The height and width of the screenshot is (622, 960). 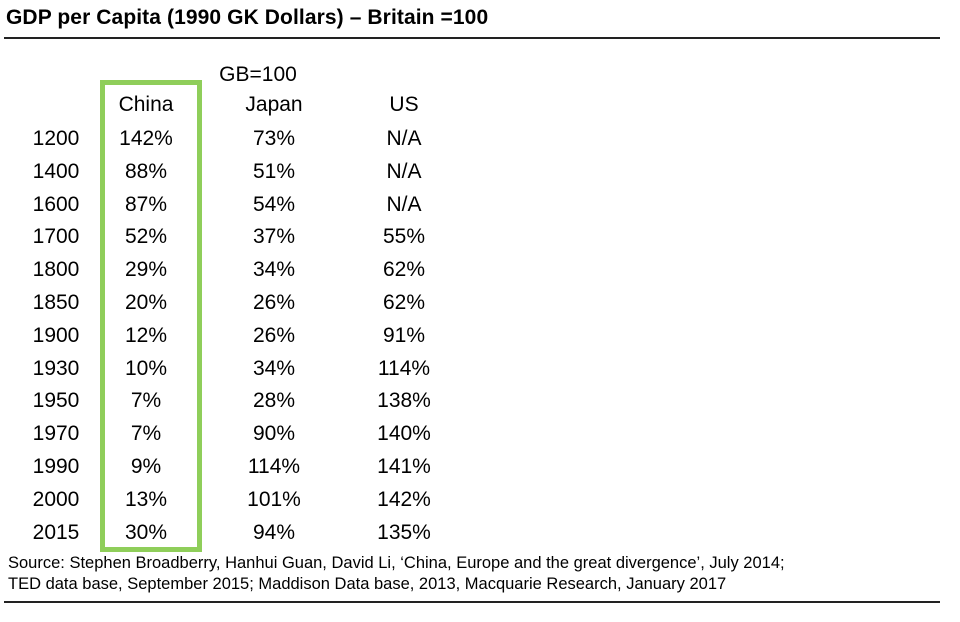 What do you see at coordinates (274, 532) in the screenshot?
I see `table-cell-japan: 94%` at bounding box center [274, 532].